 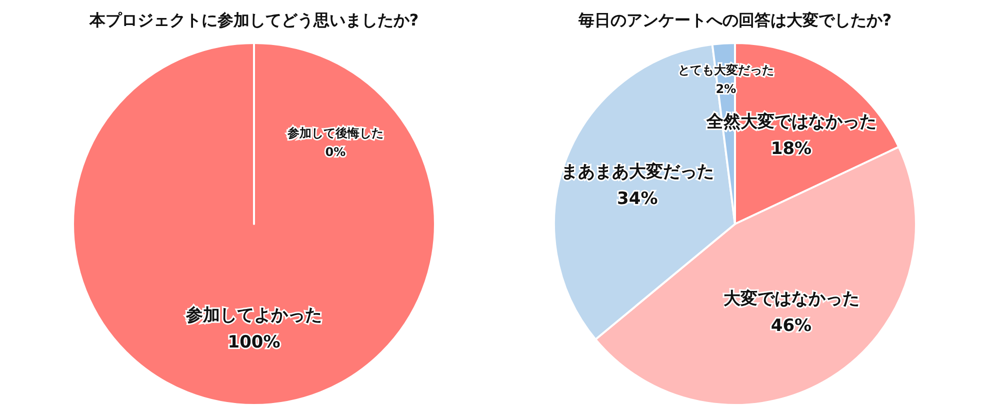 What do you see at coordinates (637, 172) in the screenshot?
I see `slice-label: まあまあ大変だった` at bounding box center [637, 172].